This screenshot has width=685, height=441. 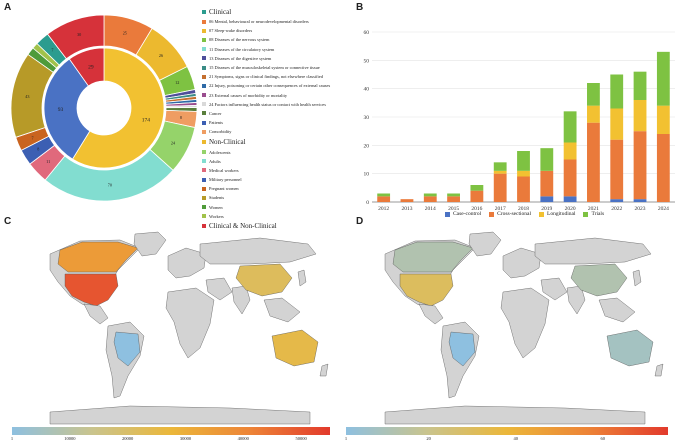 What do you see at coordinates (243, 226) in the screenshot?
I see `legend-text: Clinical & Non-Clinical` at bounding box center [243, 226].